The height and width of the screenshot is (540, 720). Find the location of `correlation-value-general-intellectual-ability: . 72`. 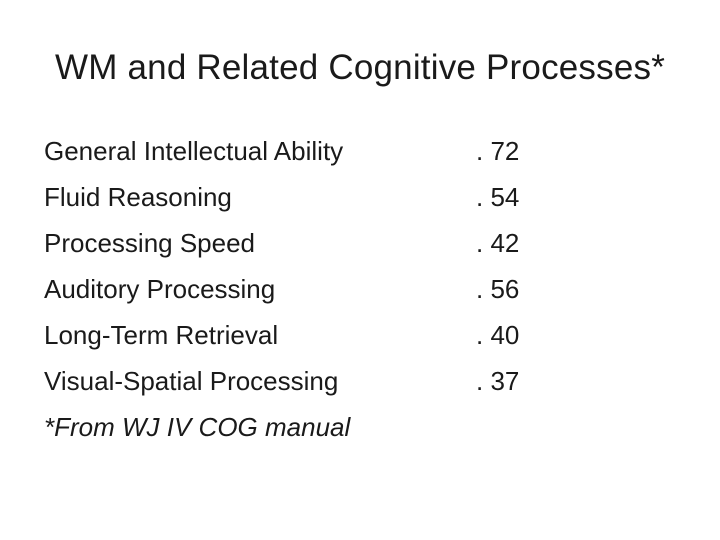

correlation-value-general-intellectual-ability: . 72 is located at coordinates (498, 151).